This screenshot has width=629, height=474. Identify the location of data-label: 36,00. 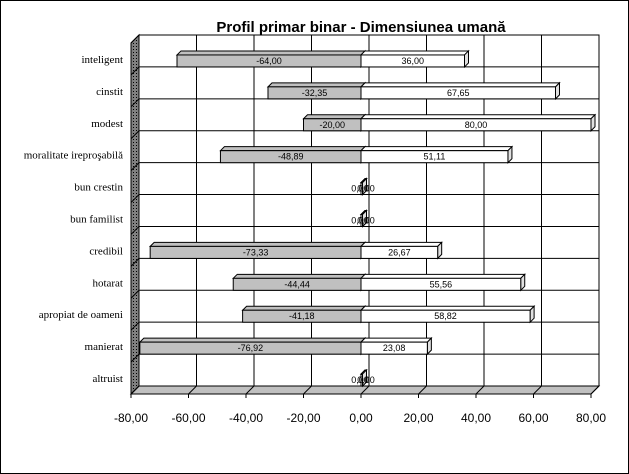
(412, 61).